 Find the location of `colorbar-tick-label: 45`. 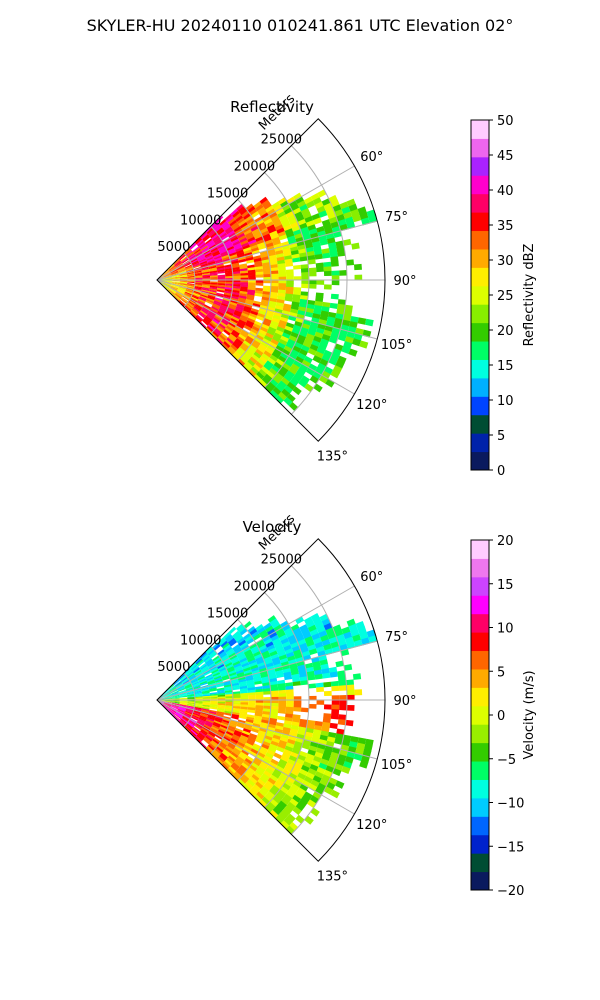

colorbar-tick-label: 45 is located at coordinates (505, 156).